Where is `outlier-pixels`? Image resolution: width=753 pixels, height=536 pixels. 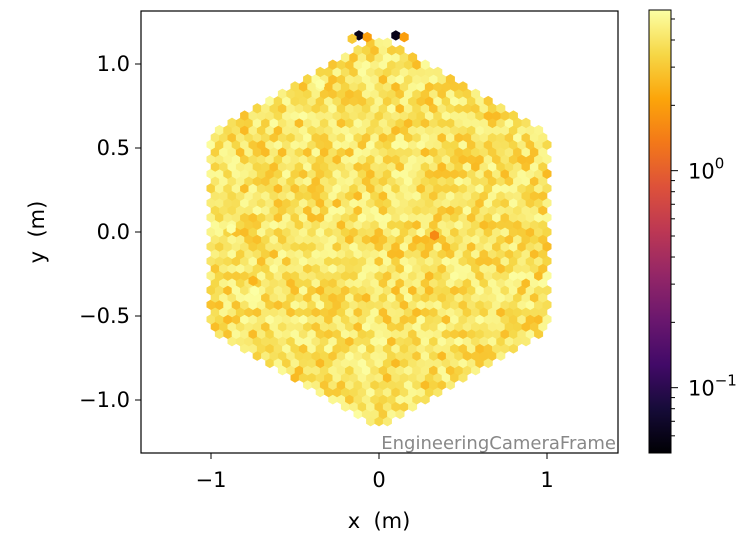 outlier-pixels is located at coordinates (332, 163).